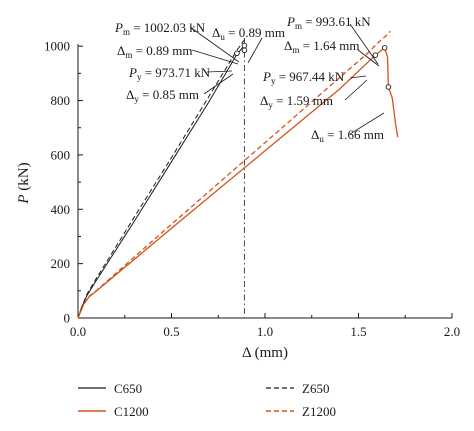 Image resolution: width=474 pixels, height=431 pixels. What do you see at coordinates (61, 100) in the screenshot?
I see `y-tick-label: 800` at bounding box center [61, 100].